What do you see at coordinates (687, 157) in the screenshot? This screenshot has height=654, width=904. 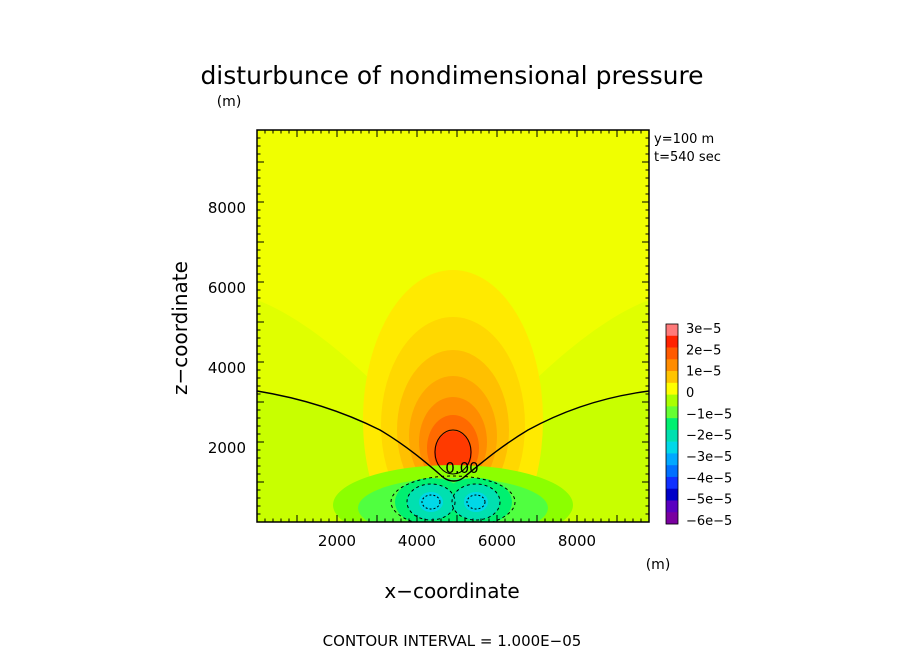 I see `annotation-t: t=540 sec` at bounding box center [687, 157].